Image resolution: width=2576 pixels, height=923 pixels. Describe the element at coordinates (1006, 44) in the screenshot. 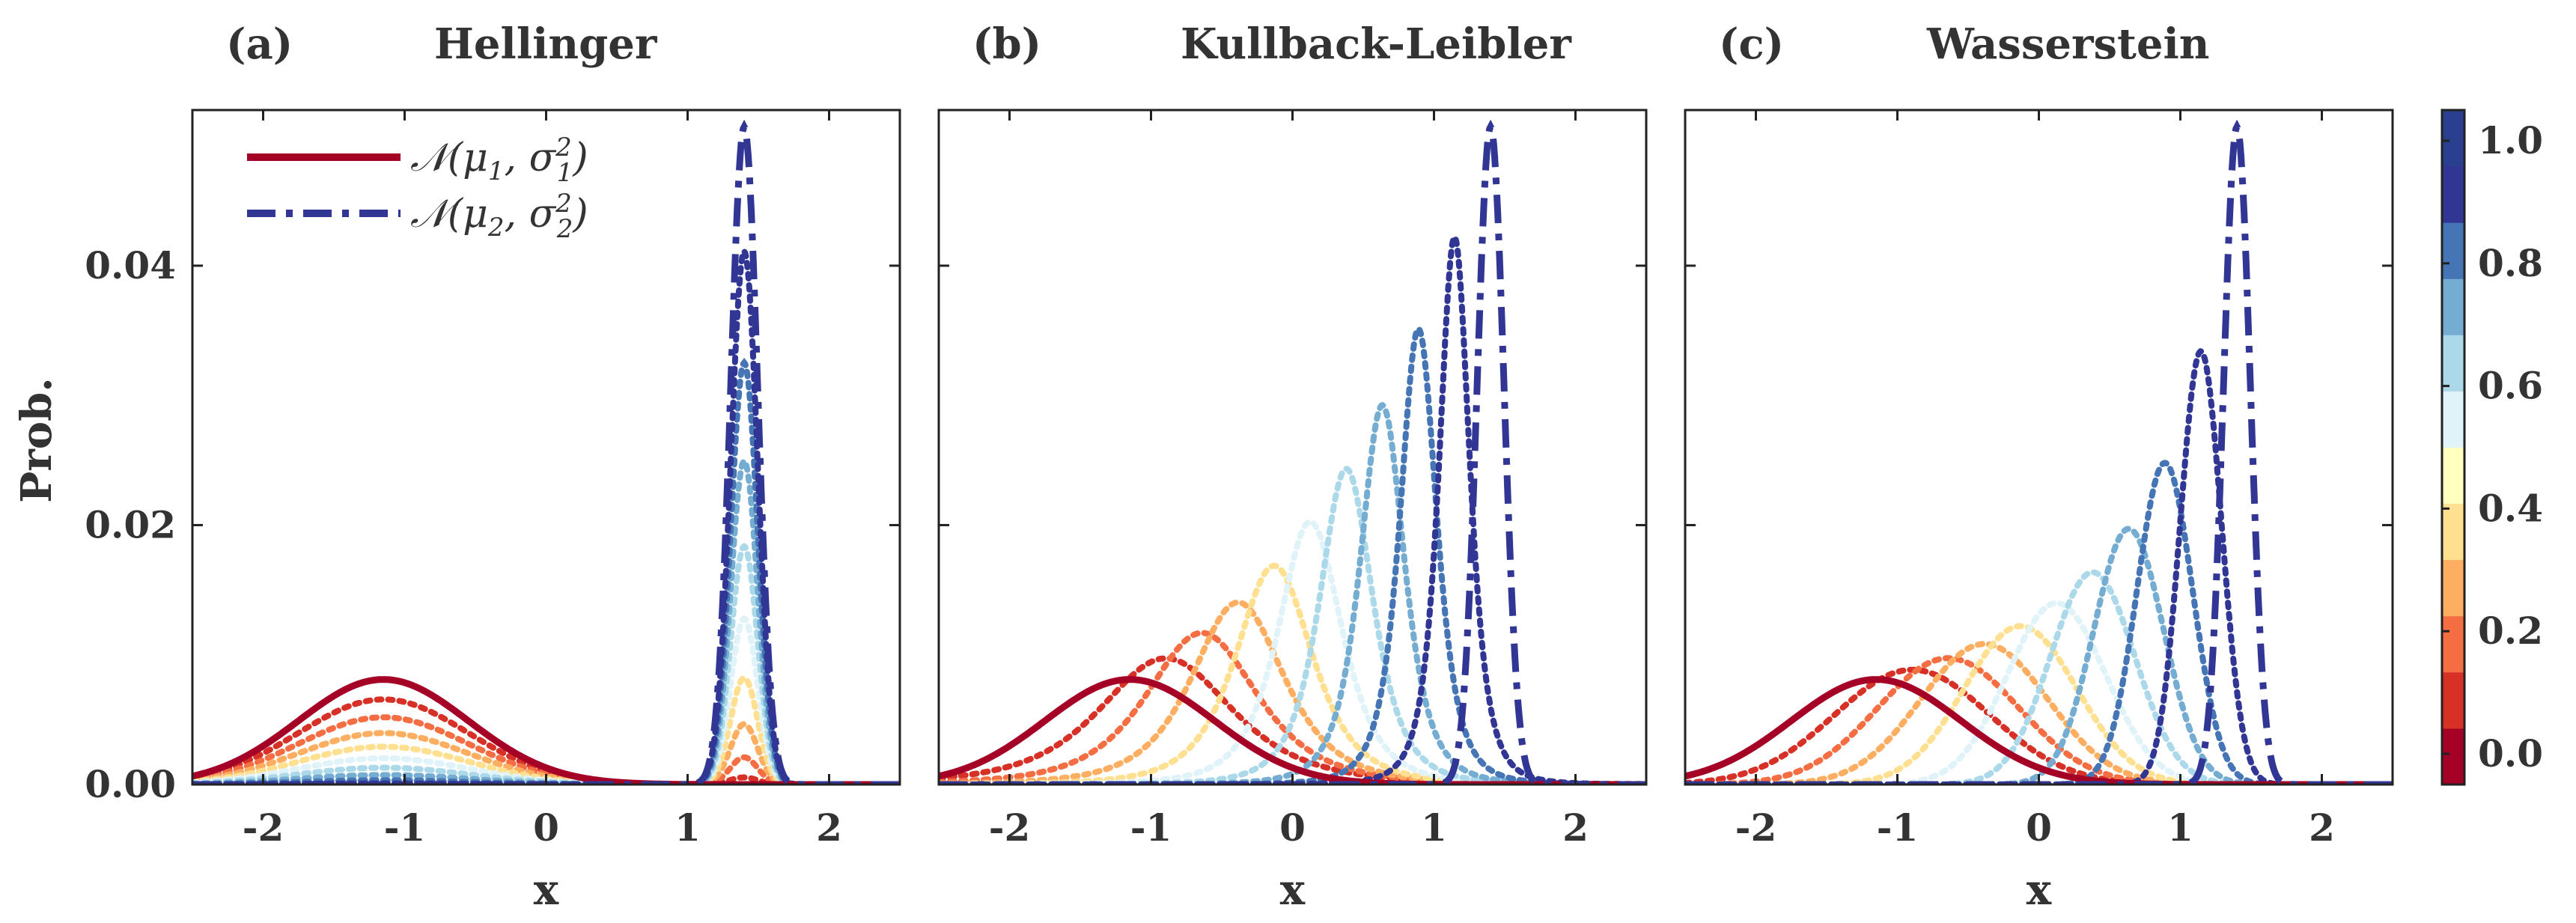

I see `panel-label: (b)` at that location.